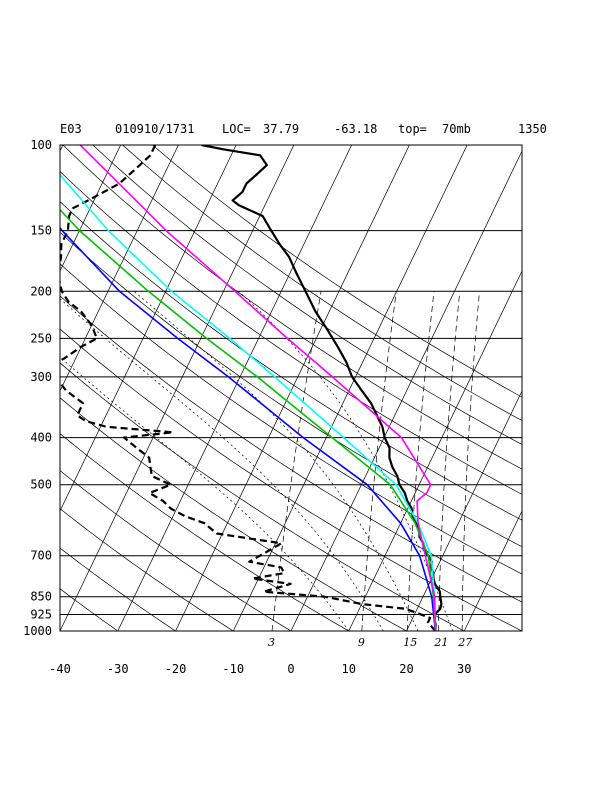 The width and height of the screenshot is (612, 792). I want to click on pressure-tick-label: 850, so click(41, 597).